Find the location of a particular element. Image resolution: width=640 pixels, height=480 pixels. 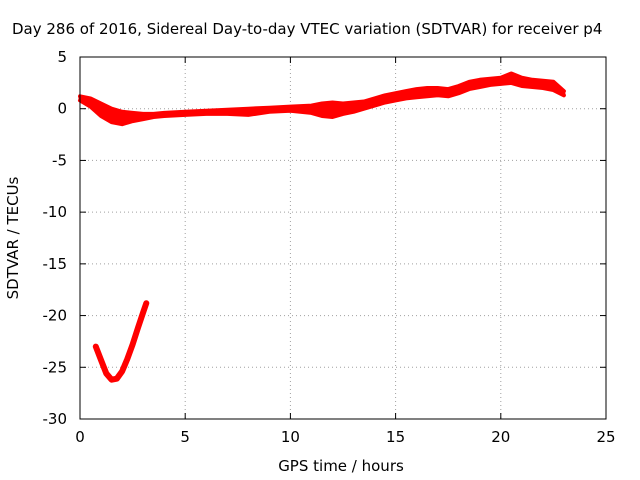

x-tick-label: 20 is located at coordinates (500, 437).